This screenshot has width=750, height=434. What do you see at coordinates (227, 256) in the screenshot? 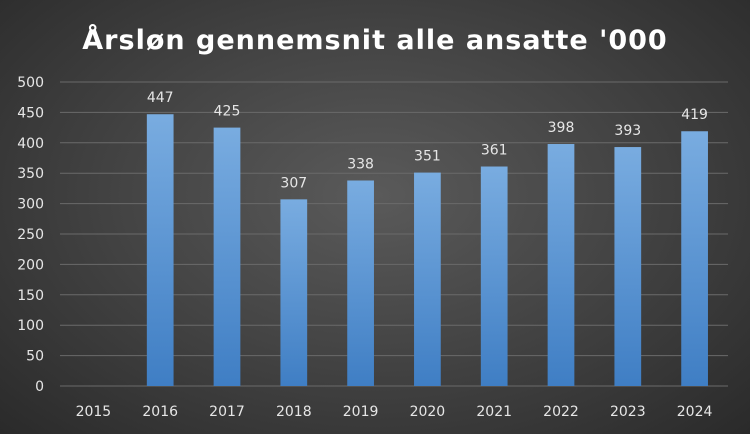
I see `bar-2017` at bounding box center [227, 256].